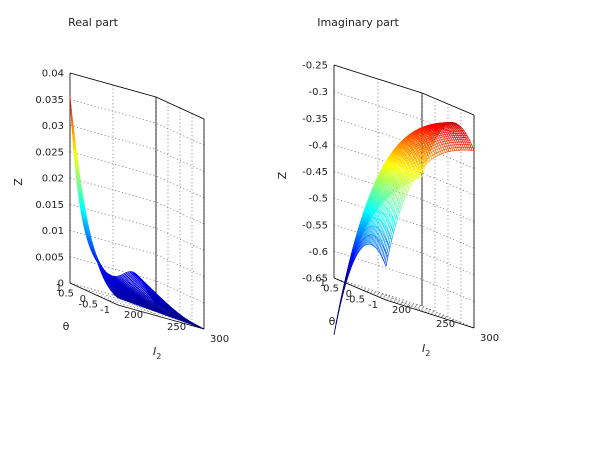  I want to click on box-edge, so click(113, 85).